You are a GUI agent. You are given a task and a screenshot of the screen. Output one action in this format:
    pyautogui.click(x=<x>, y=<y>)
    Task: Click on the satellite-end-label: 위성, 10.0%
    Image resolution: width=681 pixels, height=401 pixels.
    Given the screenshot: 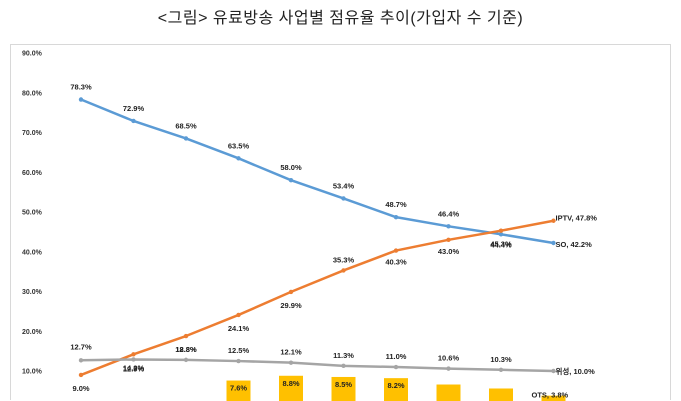 What is the action you would take?
    pyautogui.click(x=576, y=371)
    